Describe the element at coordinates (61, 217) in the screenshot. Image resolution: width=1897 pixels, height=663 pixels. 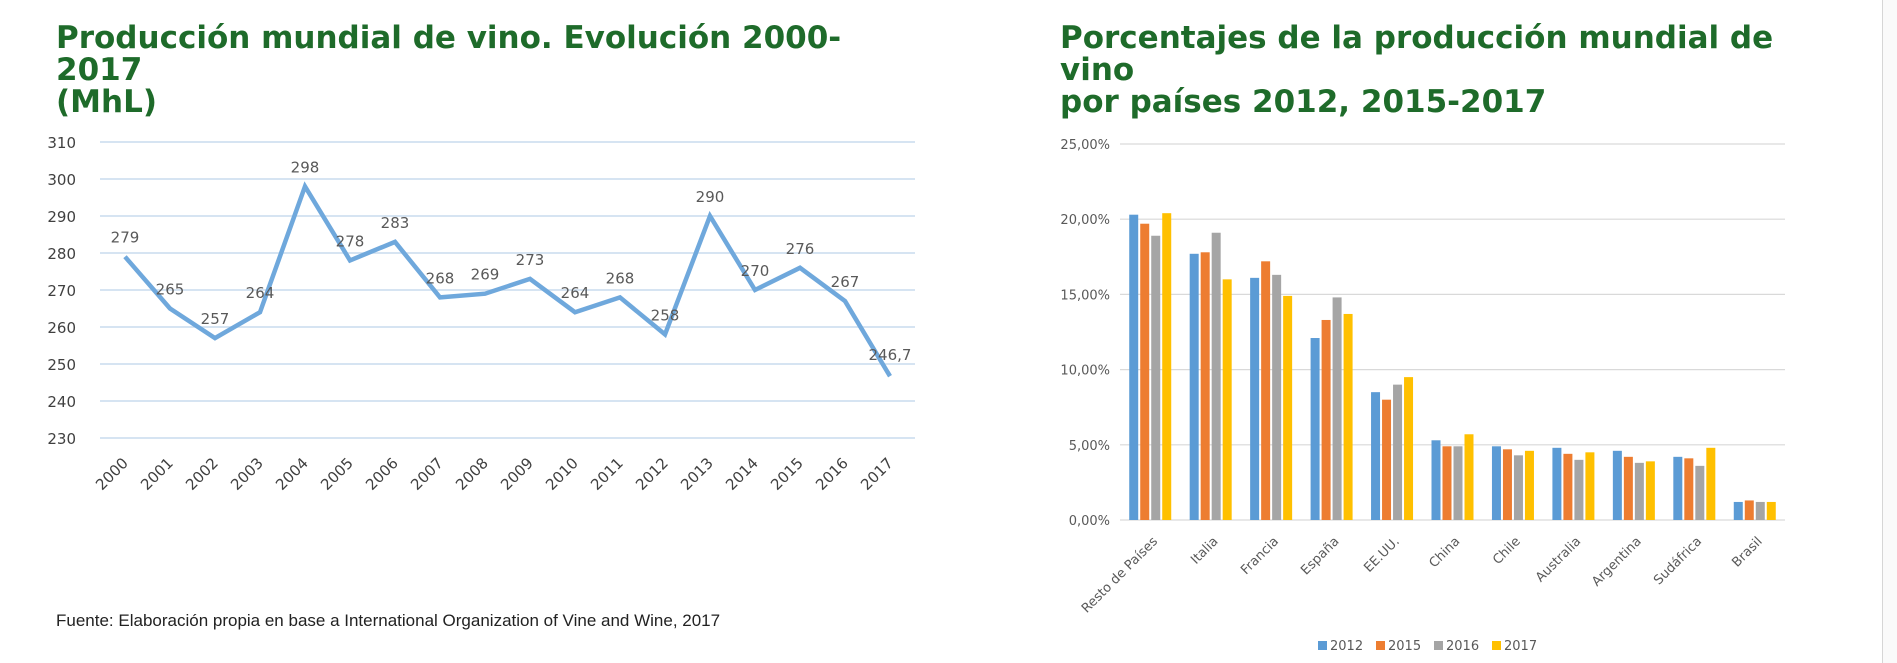
I see `y-tick-label: 290` at that location.